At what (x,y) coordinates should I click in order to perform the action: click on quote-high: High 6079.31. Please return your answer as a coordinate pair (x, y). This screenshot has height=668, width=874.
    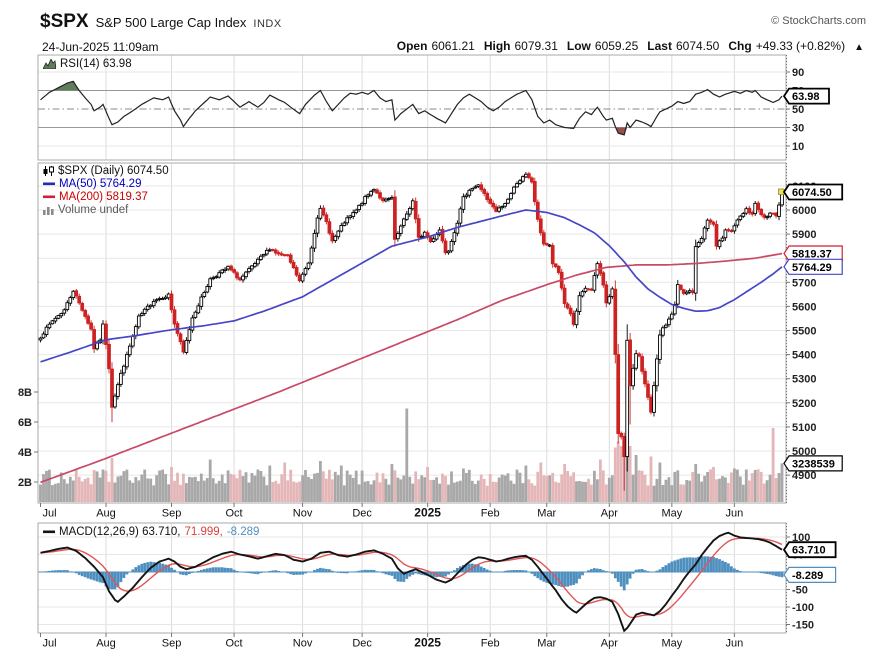
    Looking at the image, I should click on (521, 46).